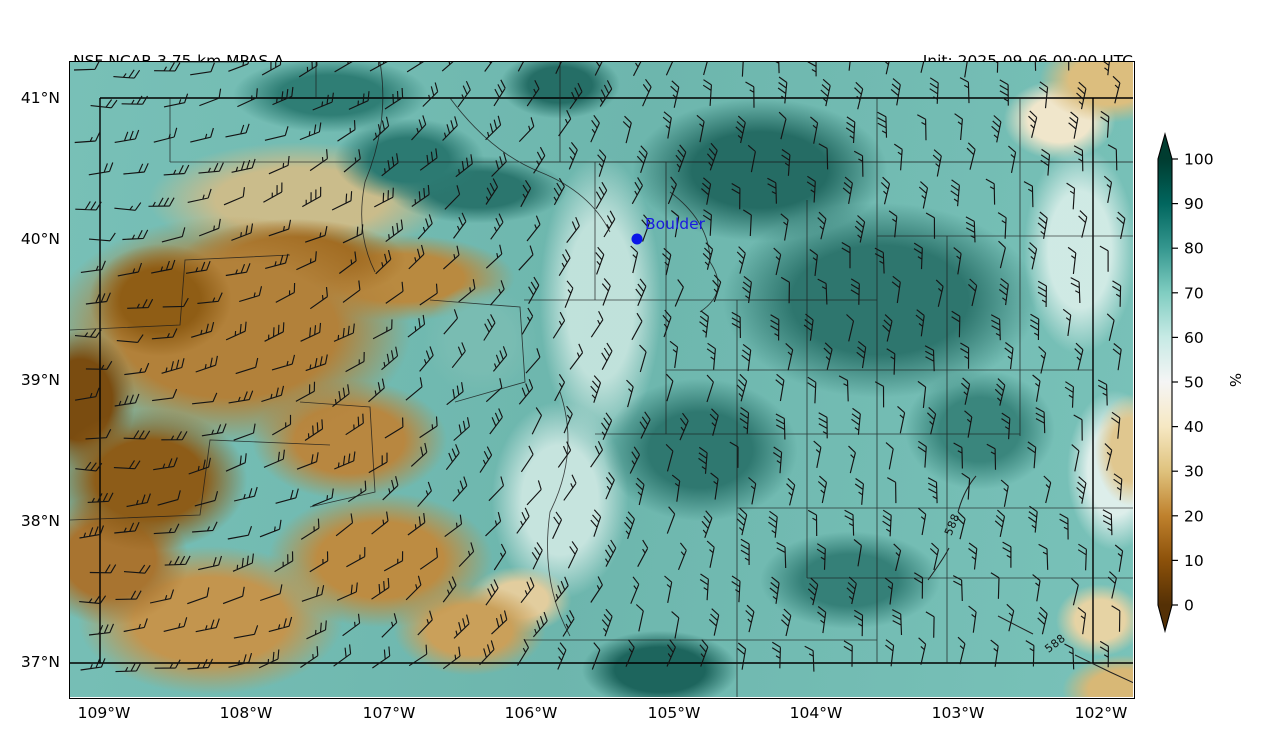 This screenshot has width=1262, height=745. I want to click on x-tick-label: 108°W, so click(246, 713).